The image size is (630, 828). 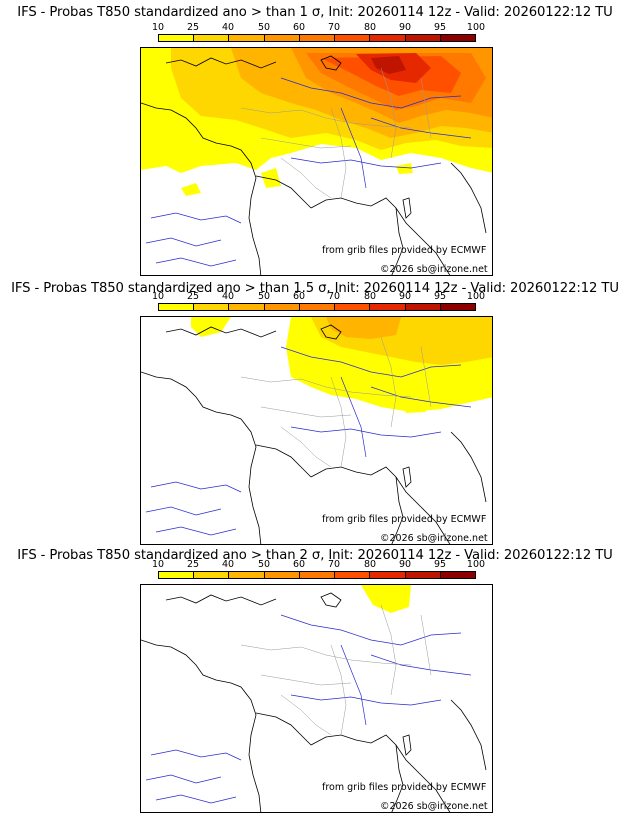 What do you see at coordinates (318, 570) in the screenshot?
I see `panel-3-colorbar: 10 25 40 50 60 70 80 90 95 100` at bounding box center [318, 570].